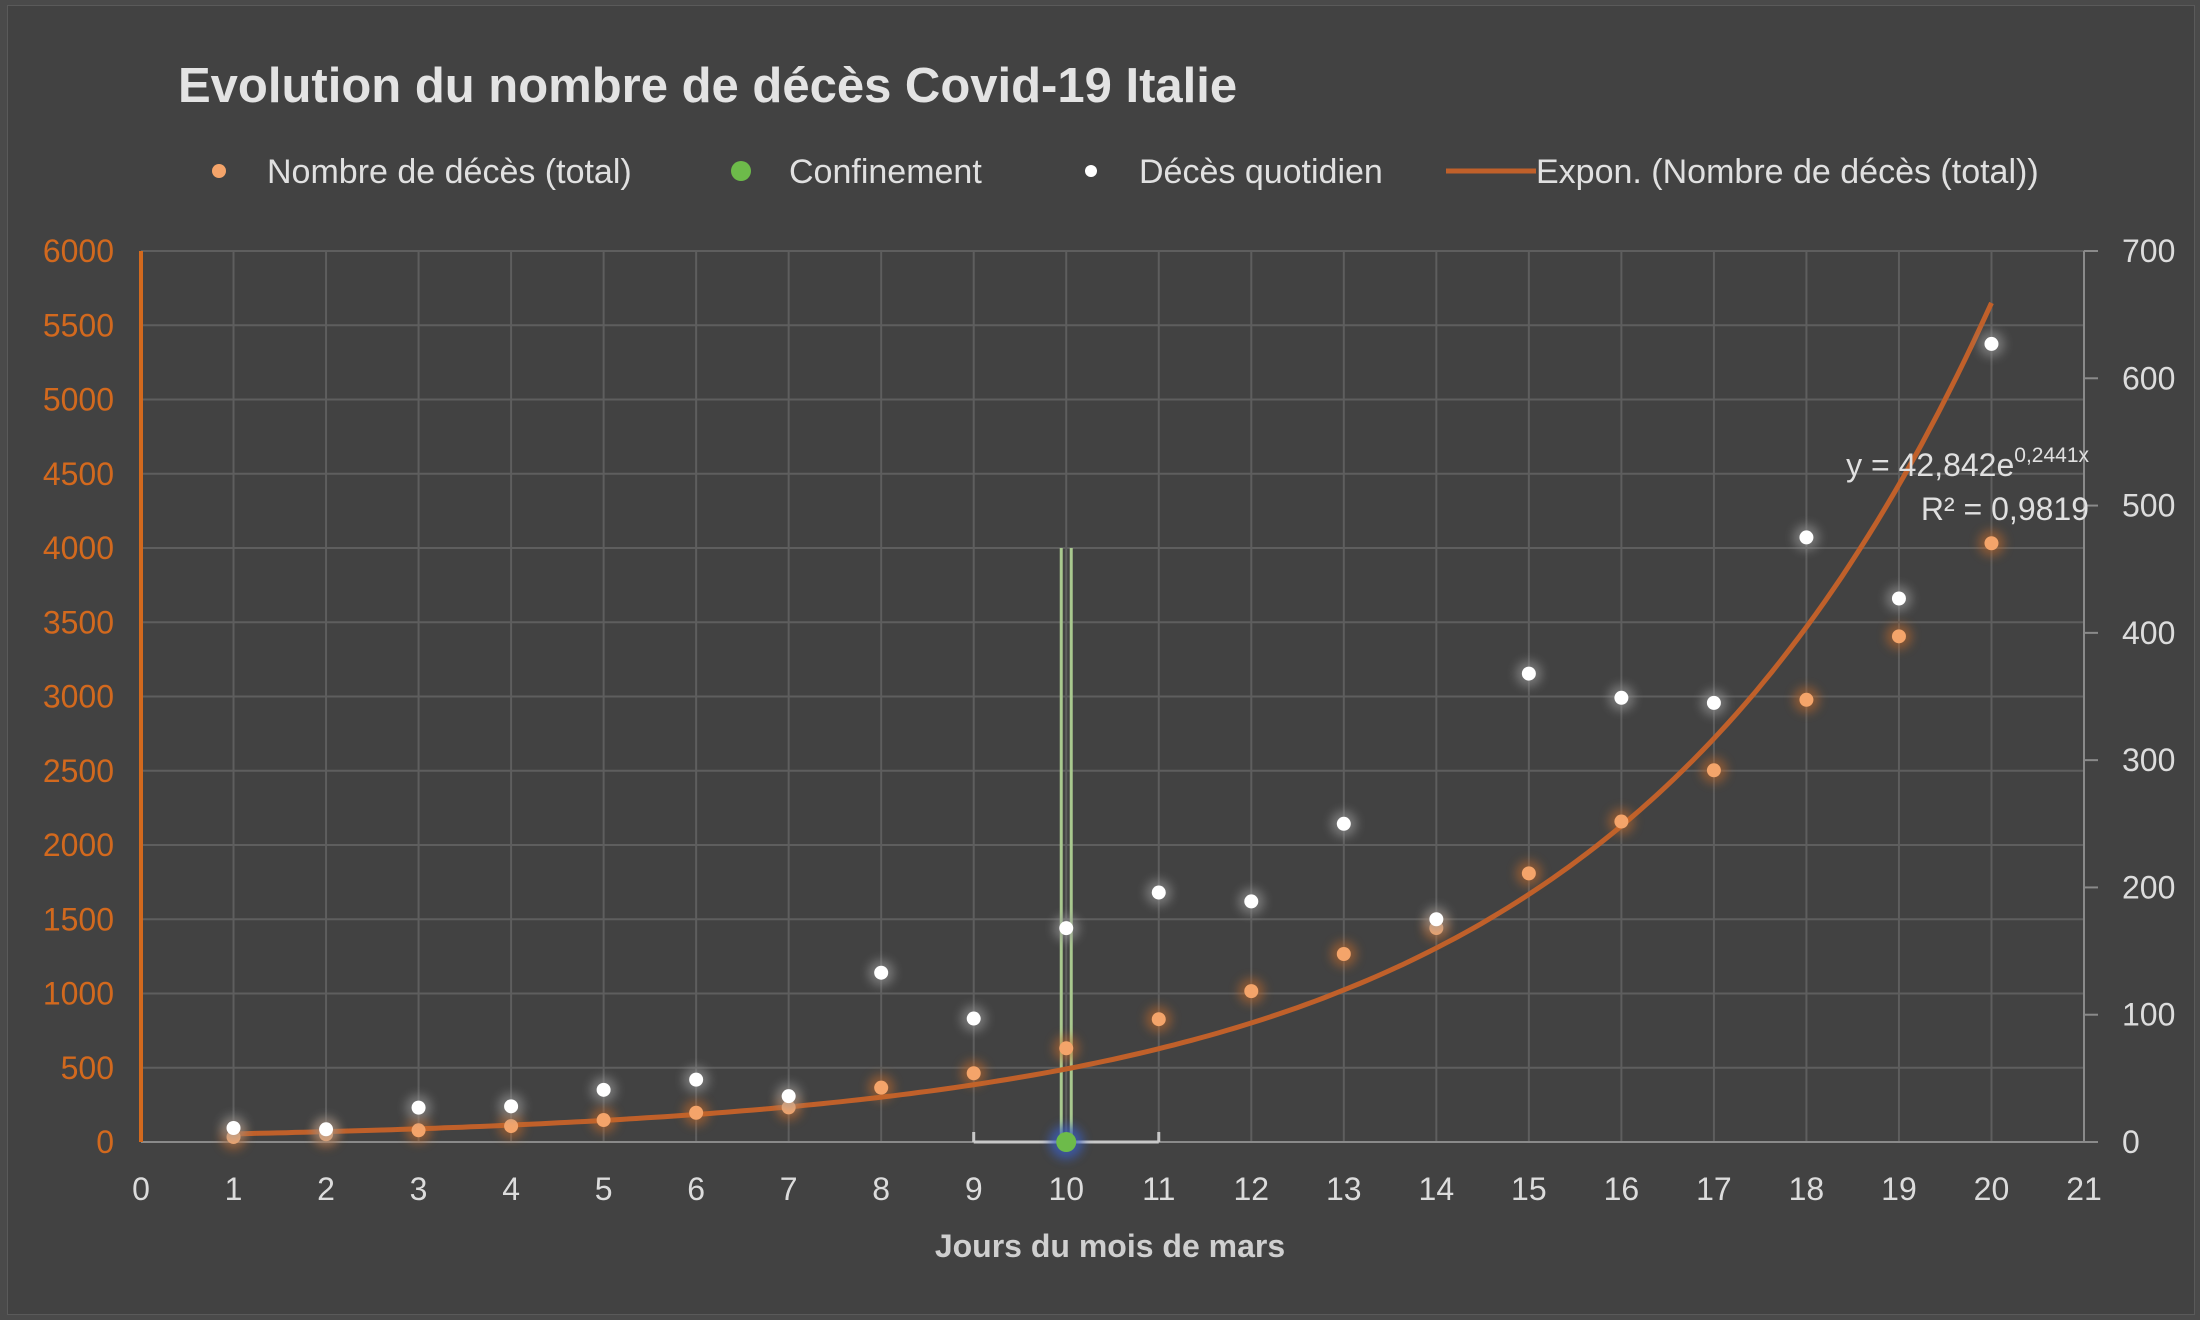  I want to click on y-right-tick-label: 600, so click(2148, 378).